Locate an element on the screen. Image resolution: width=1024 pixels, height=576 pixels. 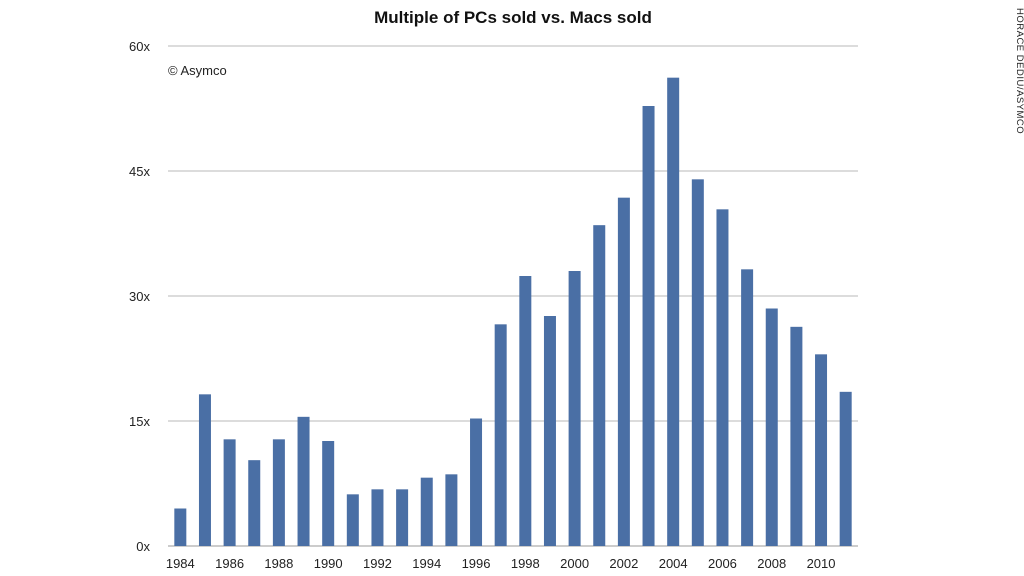
bar-1988 is located at coordinates (278, 492).